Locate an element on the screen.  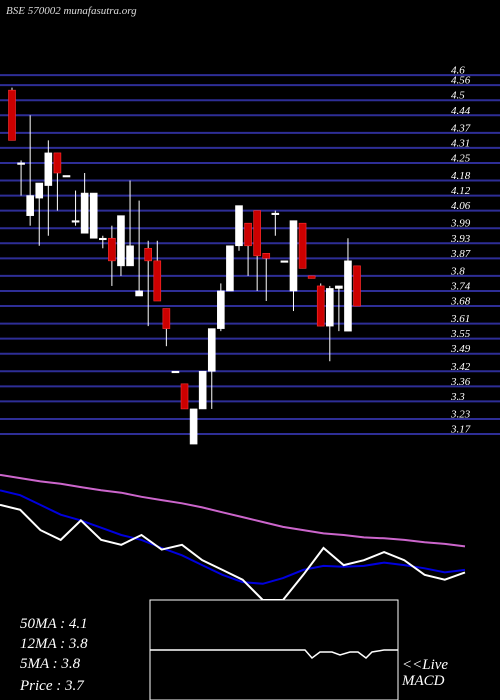
y-tick-label: 4.44 is located at coordinates (461, 111).